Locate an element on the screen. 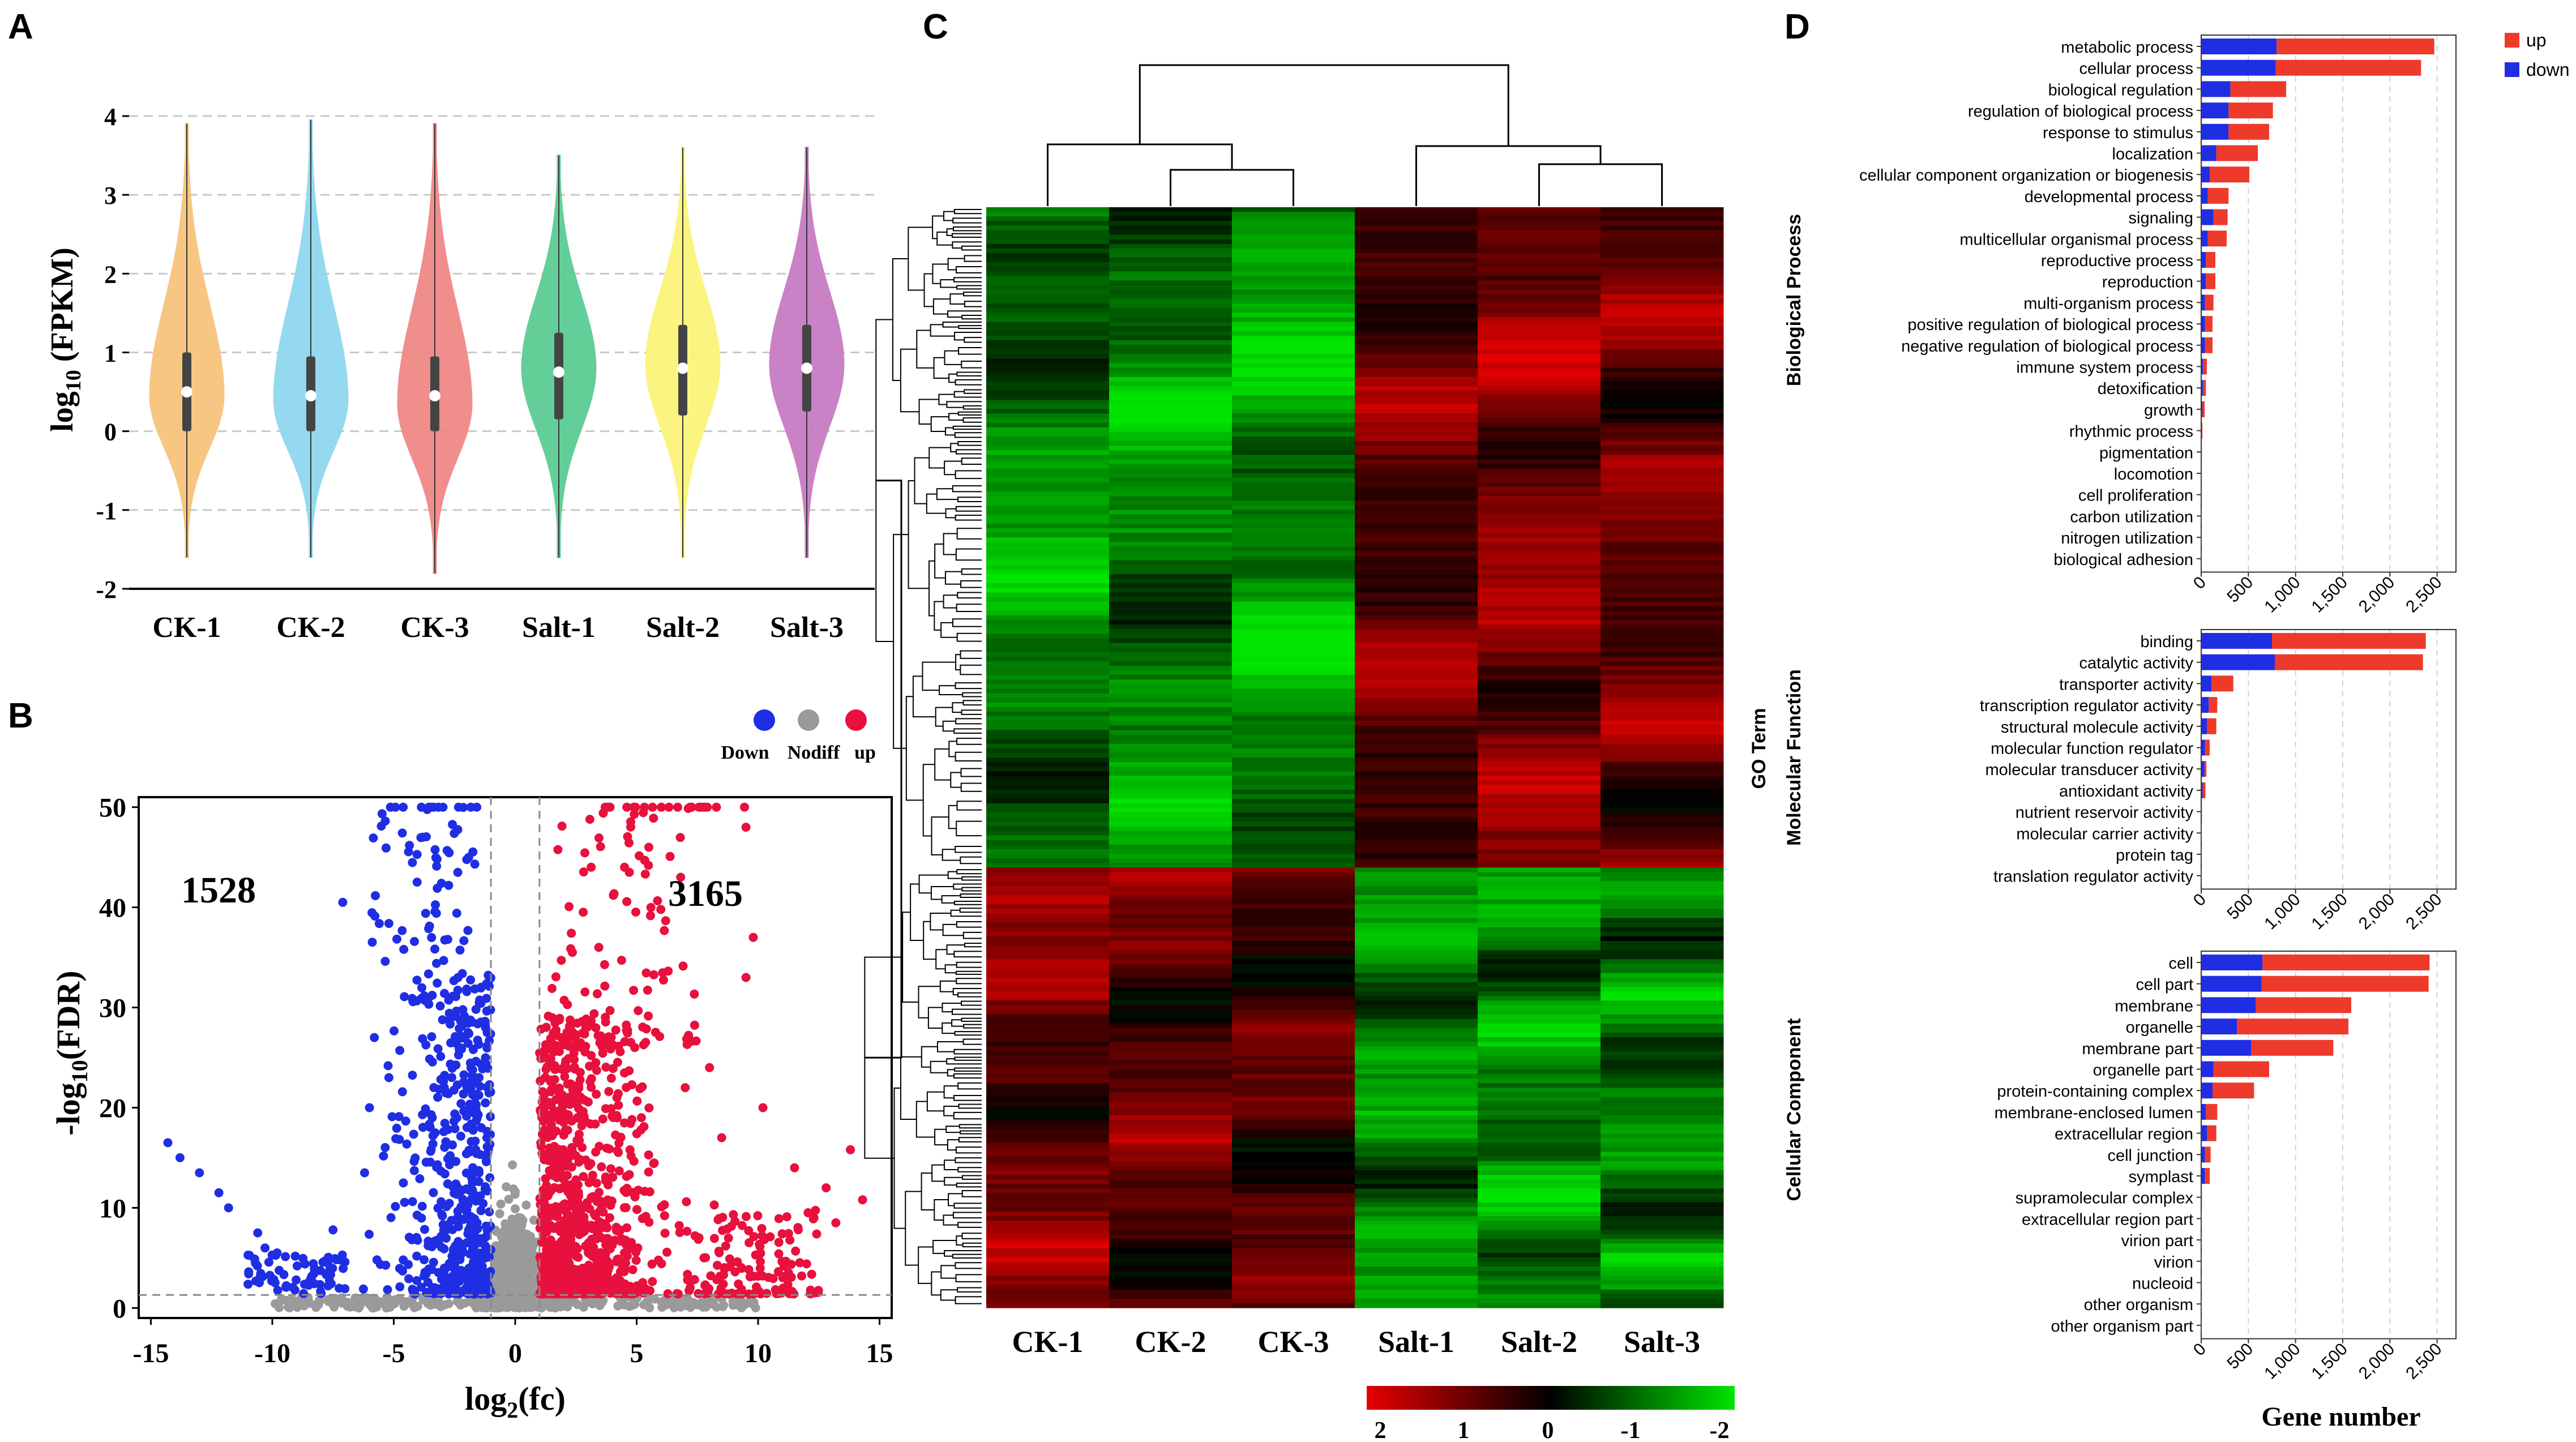 The width and height of the screenshot is (2576, 1442). go-x-tick-label: 0 is located at coordinates (2200, 583).